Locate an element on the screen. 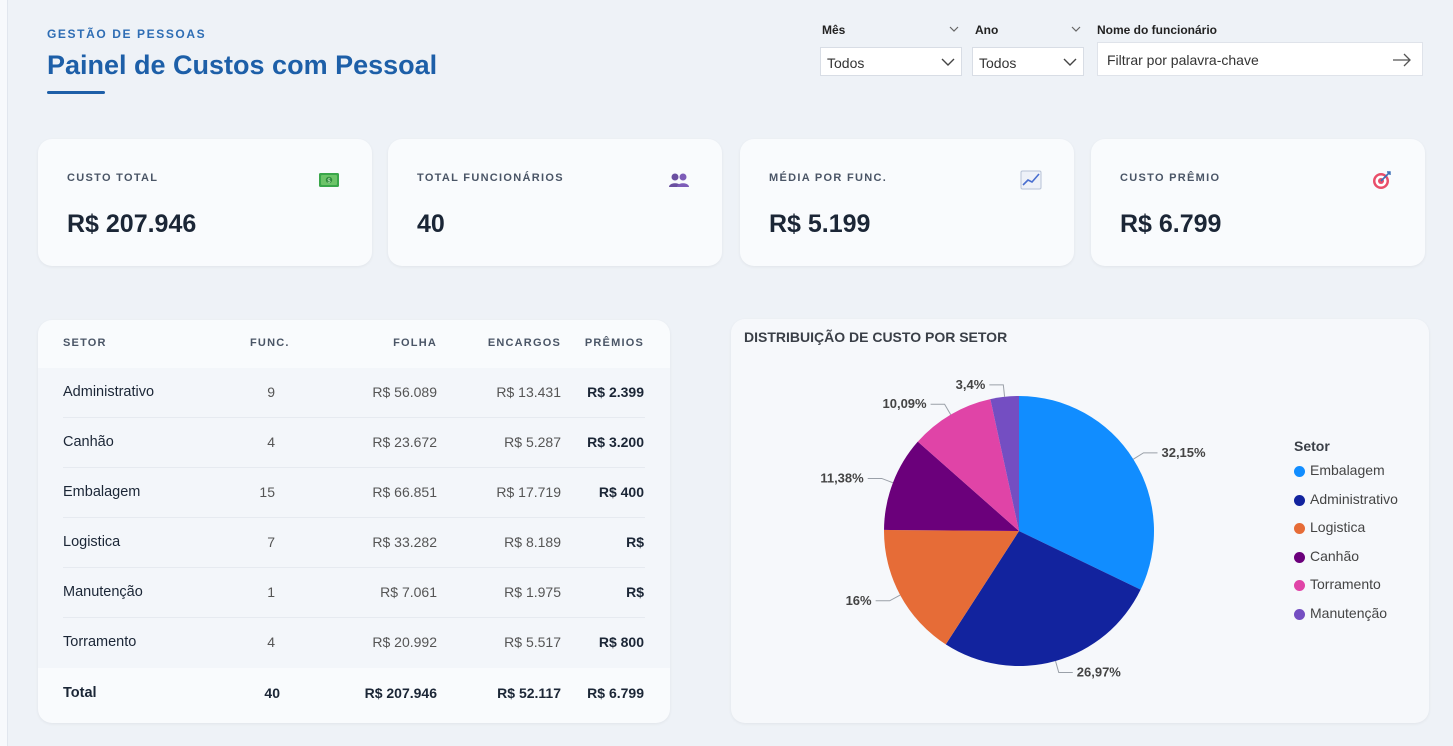 This screenshot has width=1453, height=746. table-header-premios: PRÊMIOS is located at coordinates (614, 343).